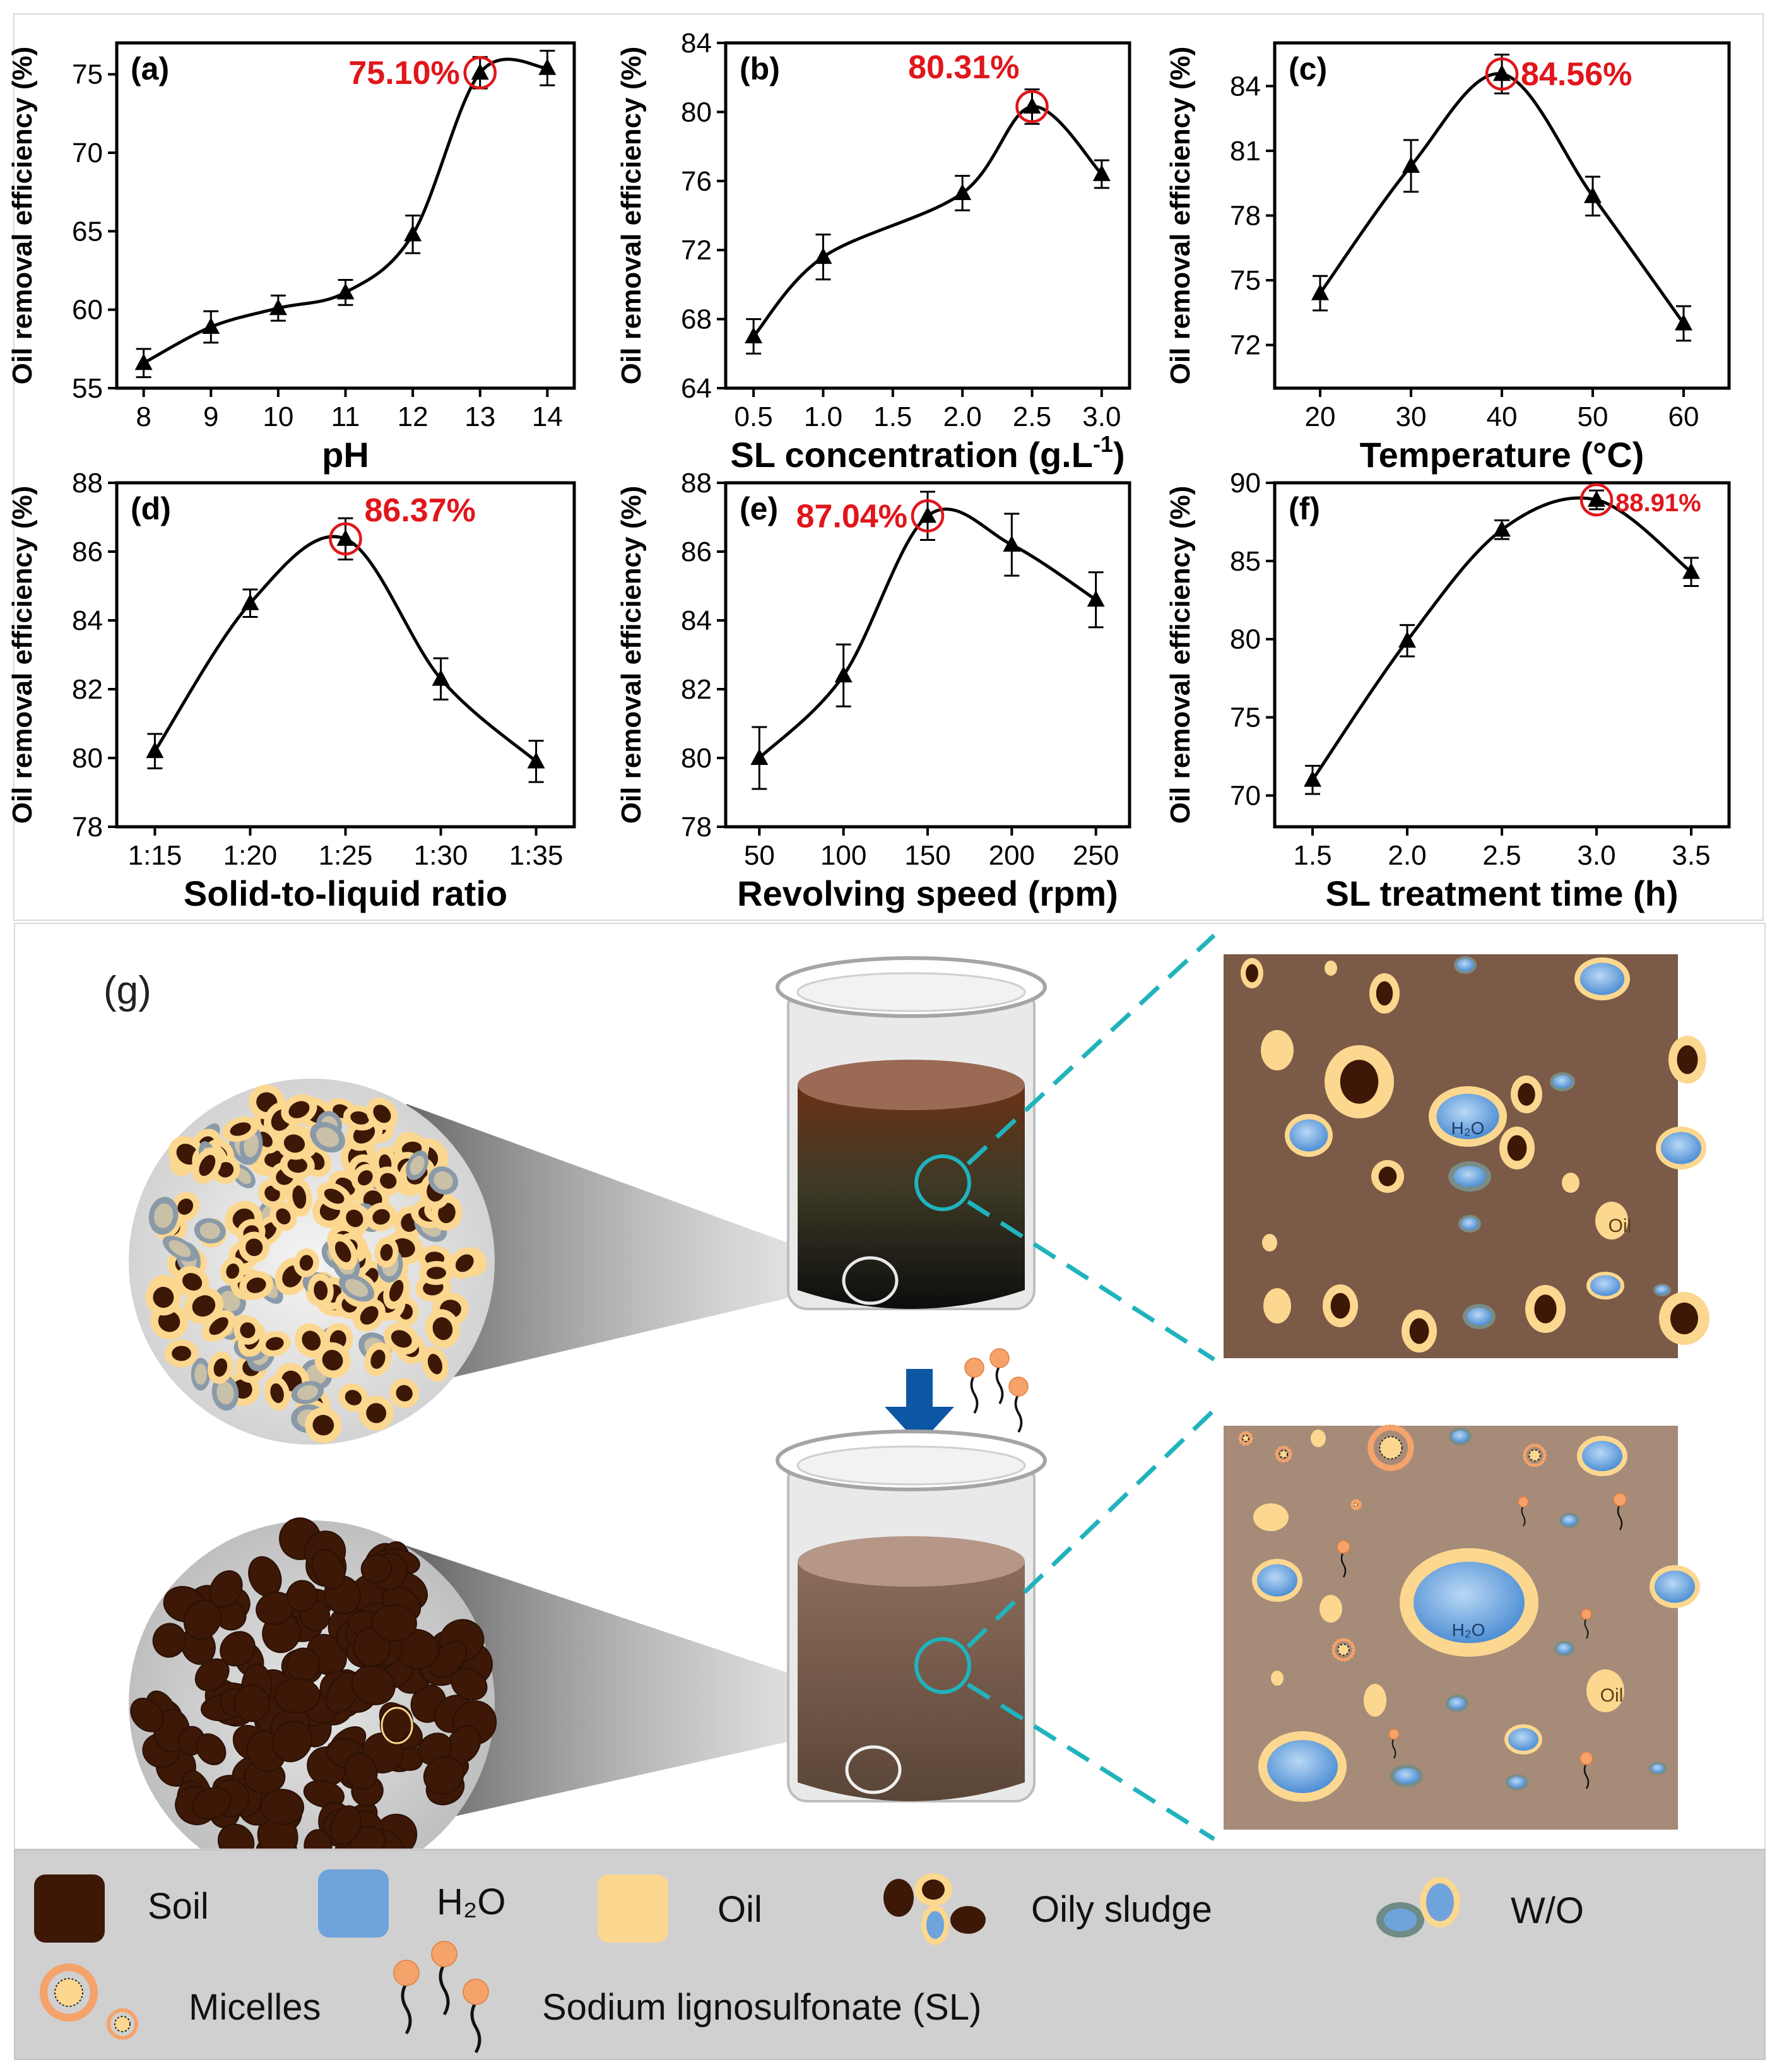 The image size is (1777, 2072). What do you see at coordinates (696, 483) in the screenshot?
I see `chart-e-ytick-label: 88` at bounding box center [696, 483].